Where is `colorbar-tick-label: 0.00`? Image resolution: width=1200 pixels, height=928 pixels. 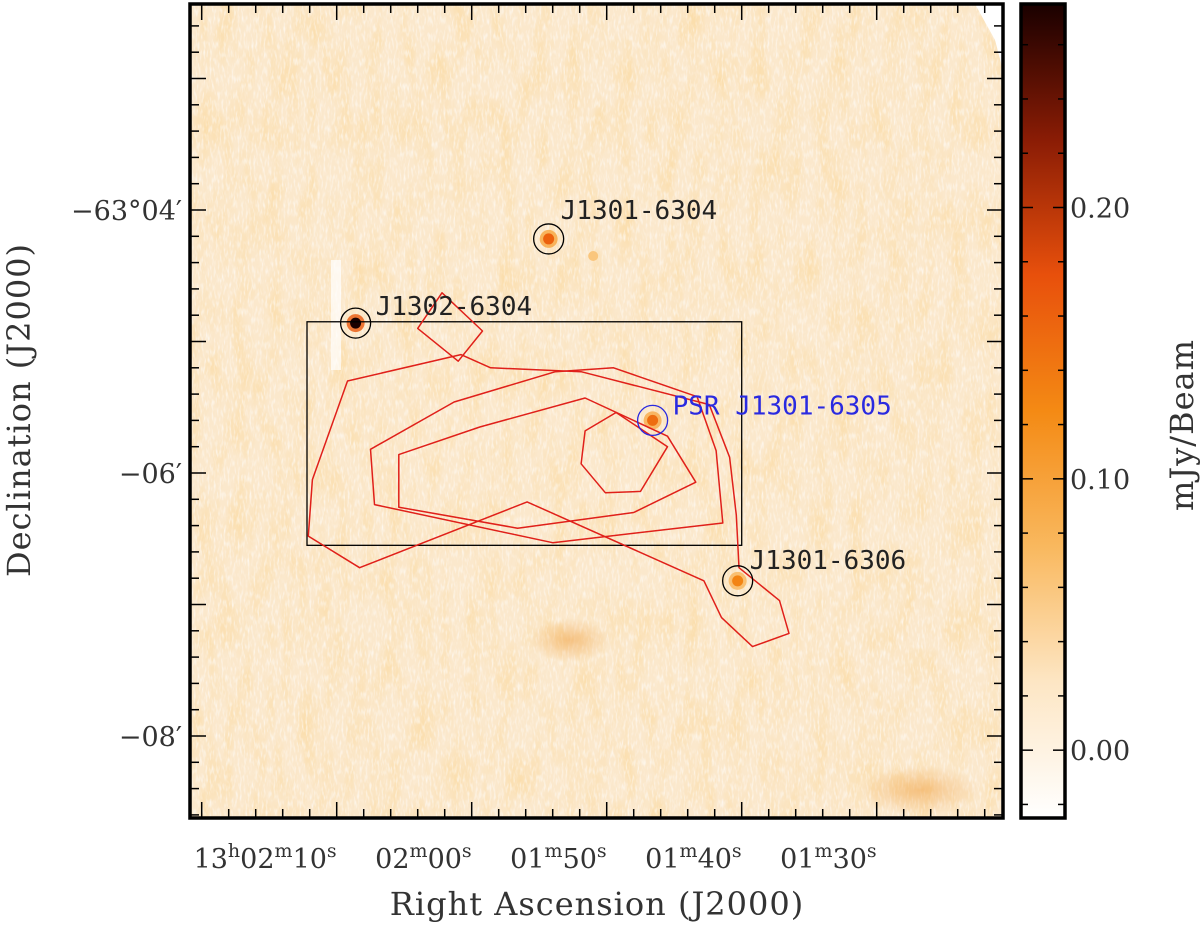 colorbar-tick-label: 0.00 is located at coordinates (1100, 751).